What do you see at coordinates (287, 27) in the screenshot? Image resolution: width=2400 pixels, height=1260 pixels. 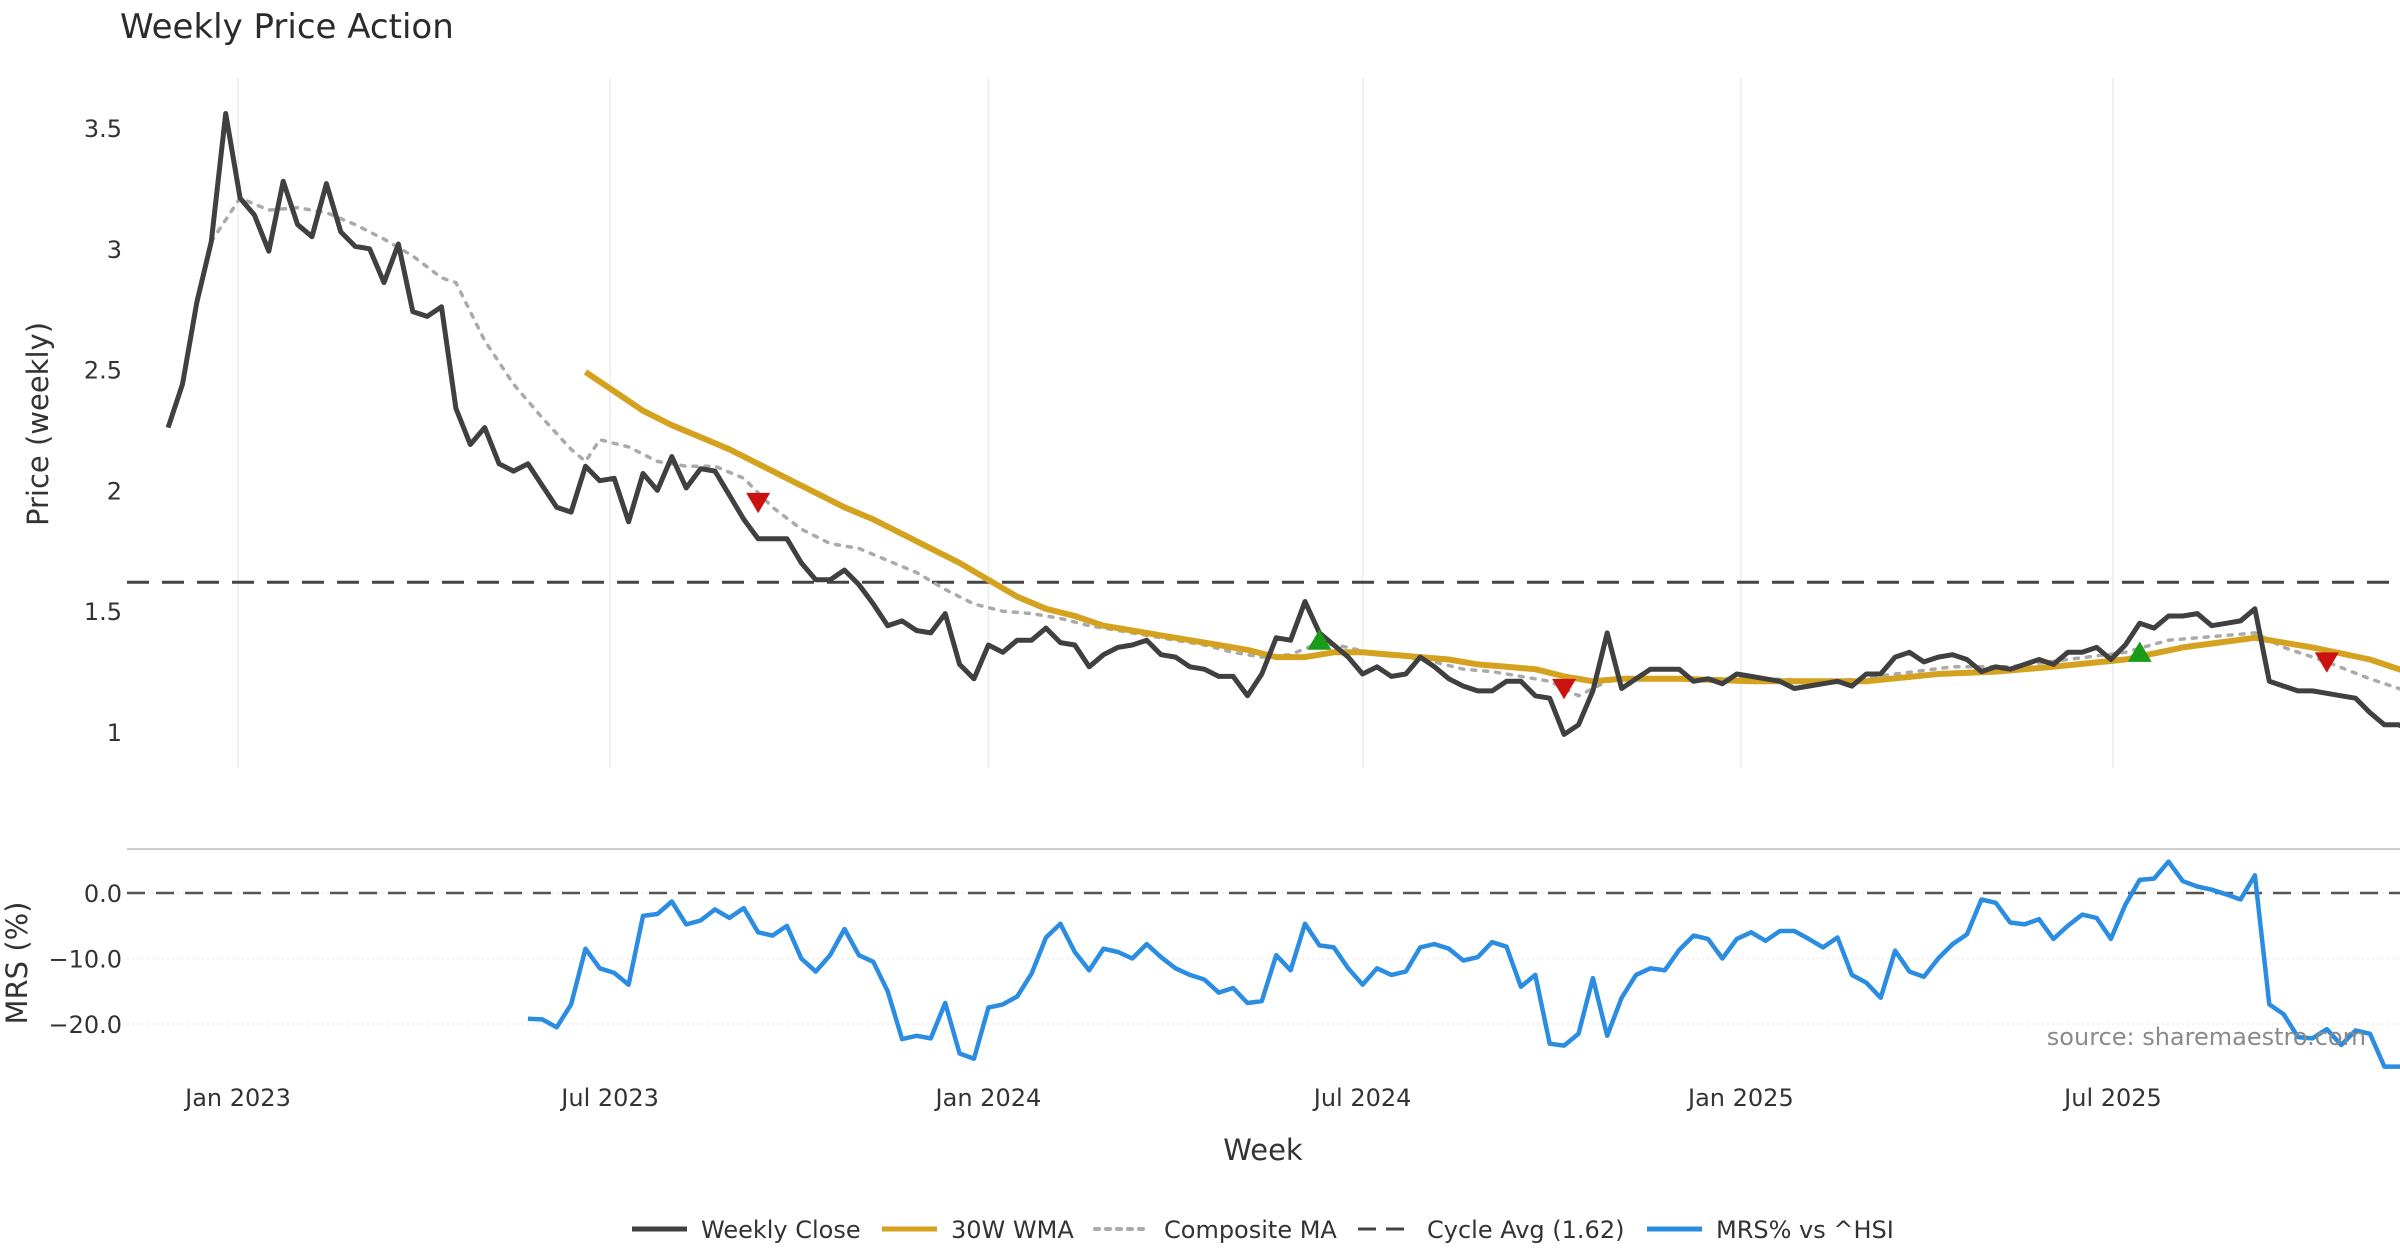 I see `chart-title: Weekly Price Action` at bounding box center [287, 27].